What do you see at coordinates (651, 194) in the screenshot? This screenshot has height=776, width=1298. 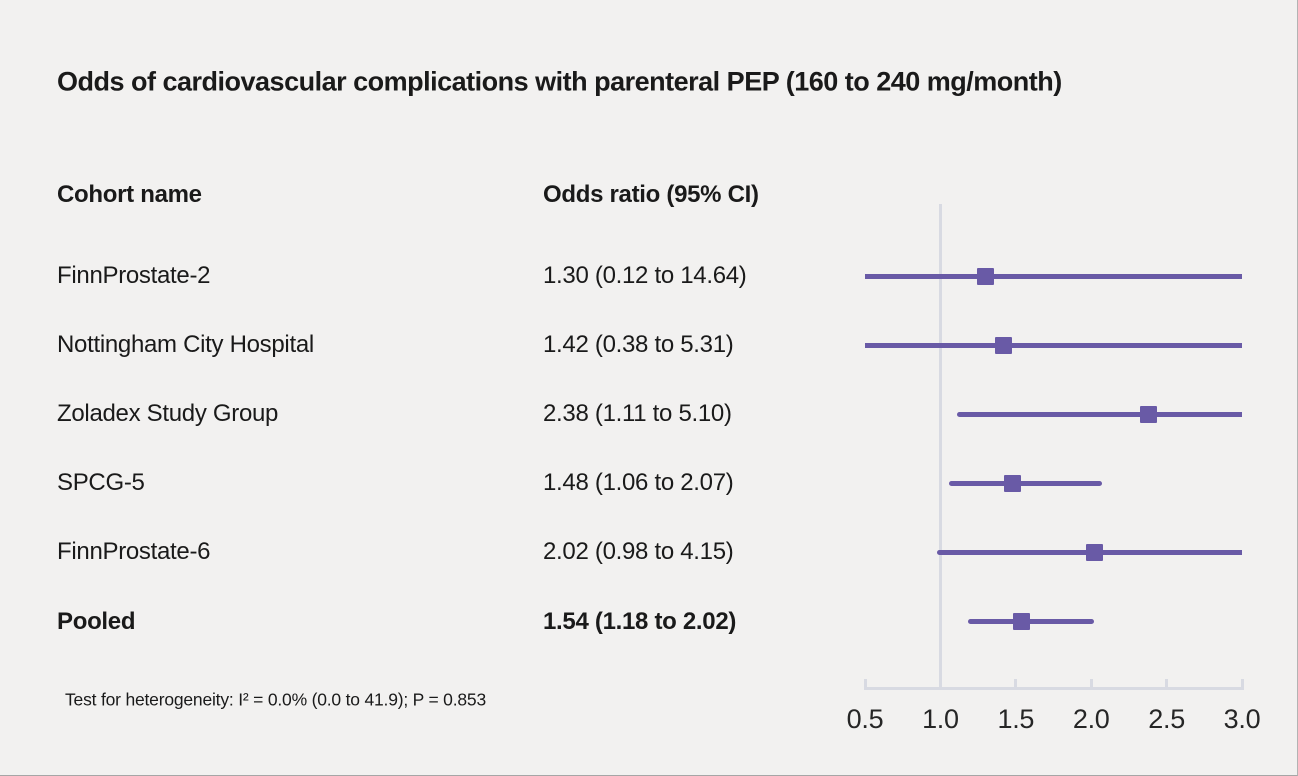 I see `column-header-odds-ratio: Odds ratio (95% CI)` at bounding box center [651, 194].